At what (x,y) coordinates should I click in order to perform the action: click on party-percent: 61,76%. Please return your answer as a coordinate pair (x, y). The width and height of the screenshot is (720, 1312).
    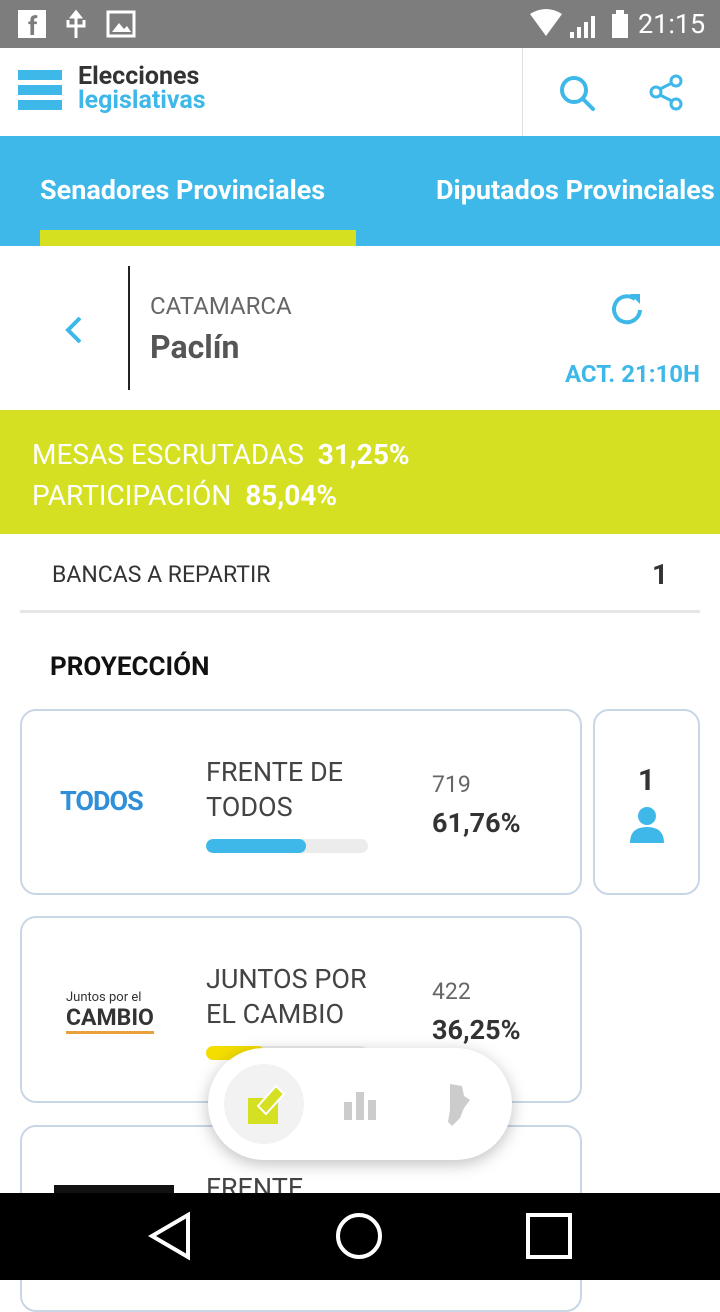
    Looking at the image, I should click on (476, 823).